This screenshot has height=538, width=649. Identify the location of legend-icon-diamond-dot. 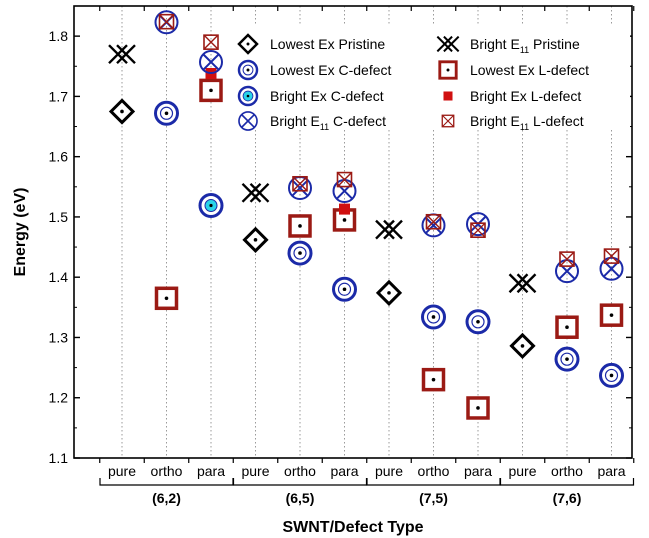
(248, 44).